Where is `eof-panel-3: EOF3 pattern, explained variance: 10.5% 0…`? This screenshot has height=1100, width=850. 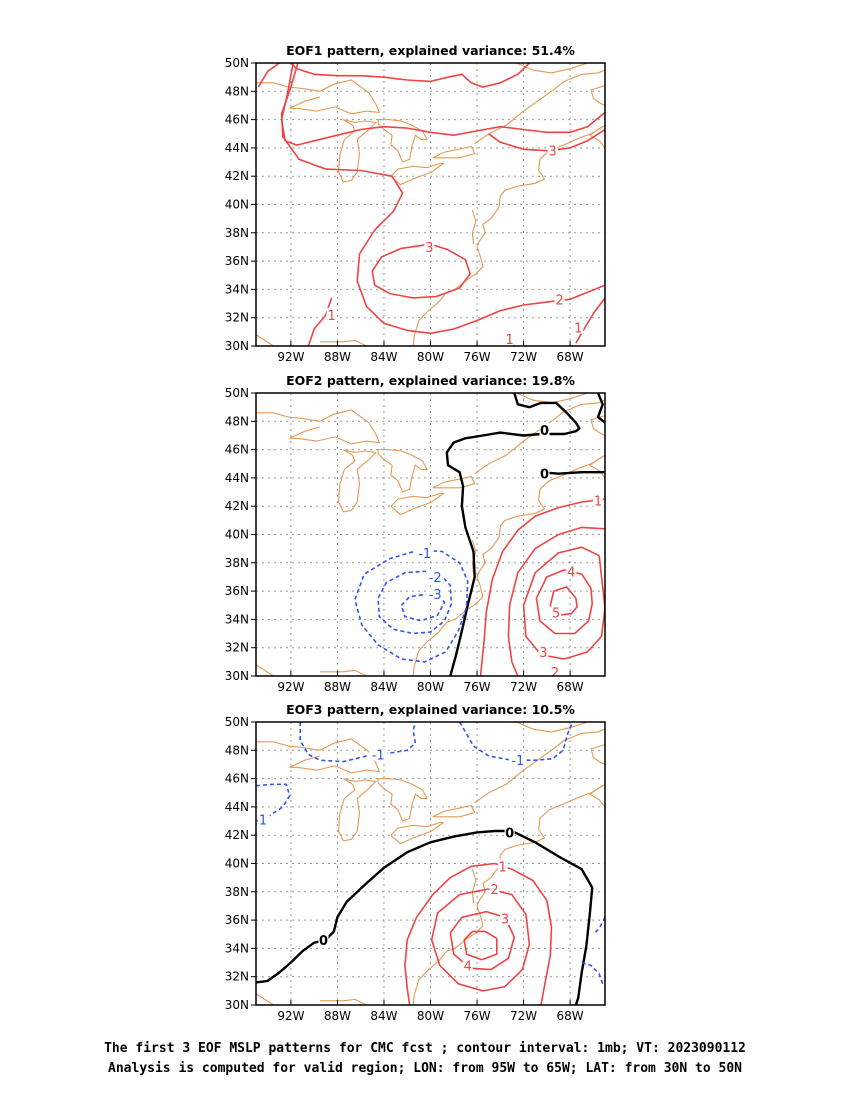
eof-panel-3: EOF3 pattern, explained variance: 10.5% 0… is located at coordinates (415, 862).